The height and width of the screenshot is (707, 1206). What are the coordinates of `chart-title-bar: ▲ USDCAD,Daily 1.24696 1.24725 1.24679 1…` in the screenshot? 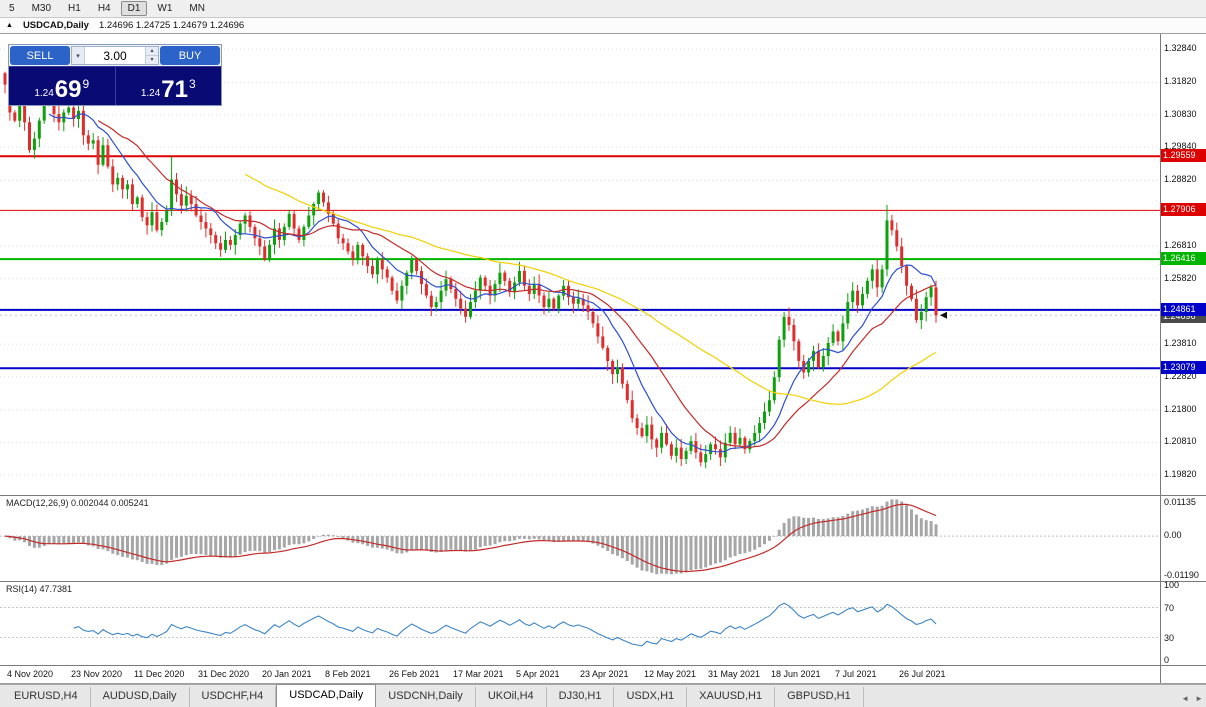 It's located at (603, 26).